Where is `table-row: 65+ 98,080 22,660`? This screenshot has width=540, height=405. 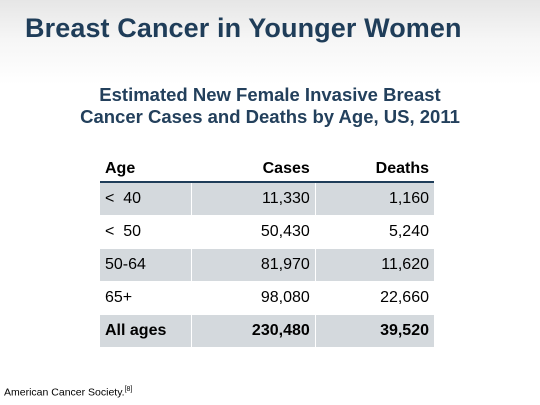 table-row: 65+ 98,080 22,660 is located at coordinates (267, 298).